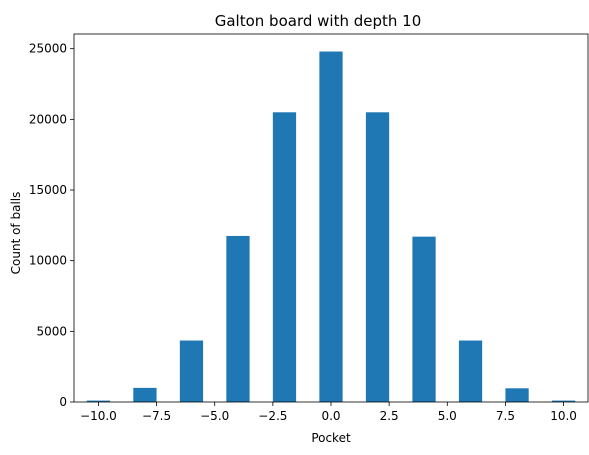 Image resolution: width=589 pixels, height=455 pixels. What do you see at coordinates (447, 416) in the screenshot?
I see `x-tick-label: 5.0` at bounding box center [447, 416].